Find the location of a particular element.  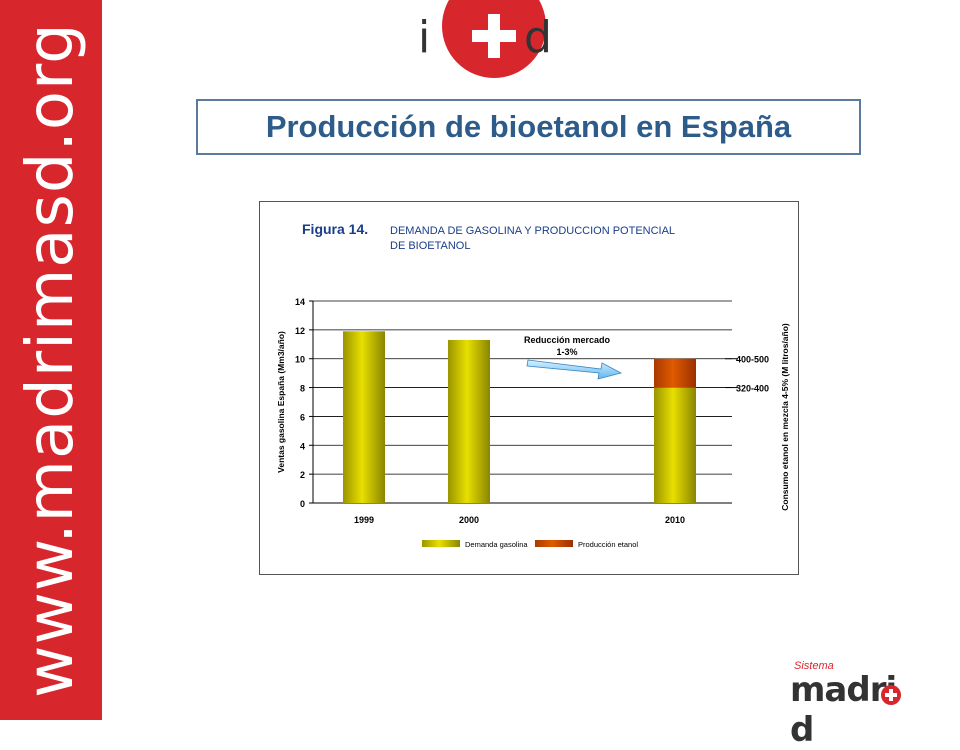

xtick-label-2010: 2010 is located at coordinates (675, 520).